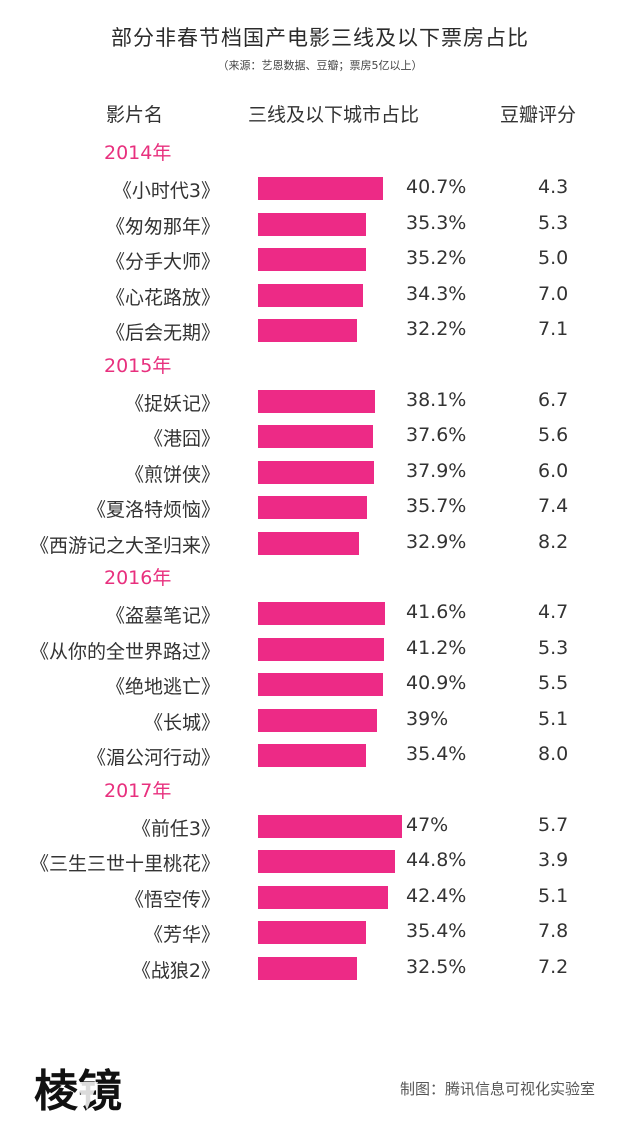 The width and height of the screenshot is (640, 1138). I want to click on douban-score: 6.0, so click(553, 470).